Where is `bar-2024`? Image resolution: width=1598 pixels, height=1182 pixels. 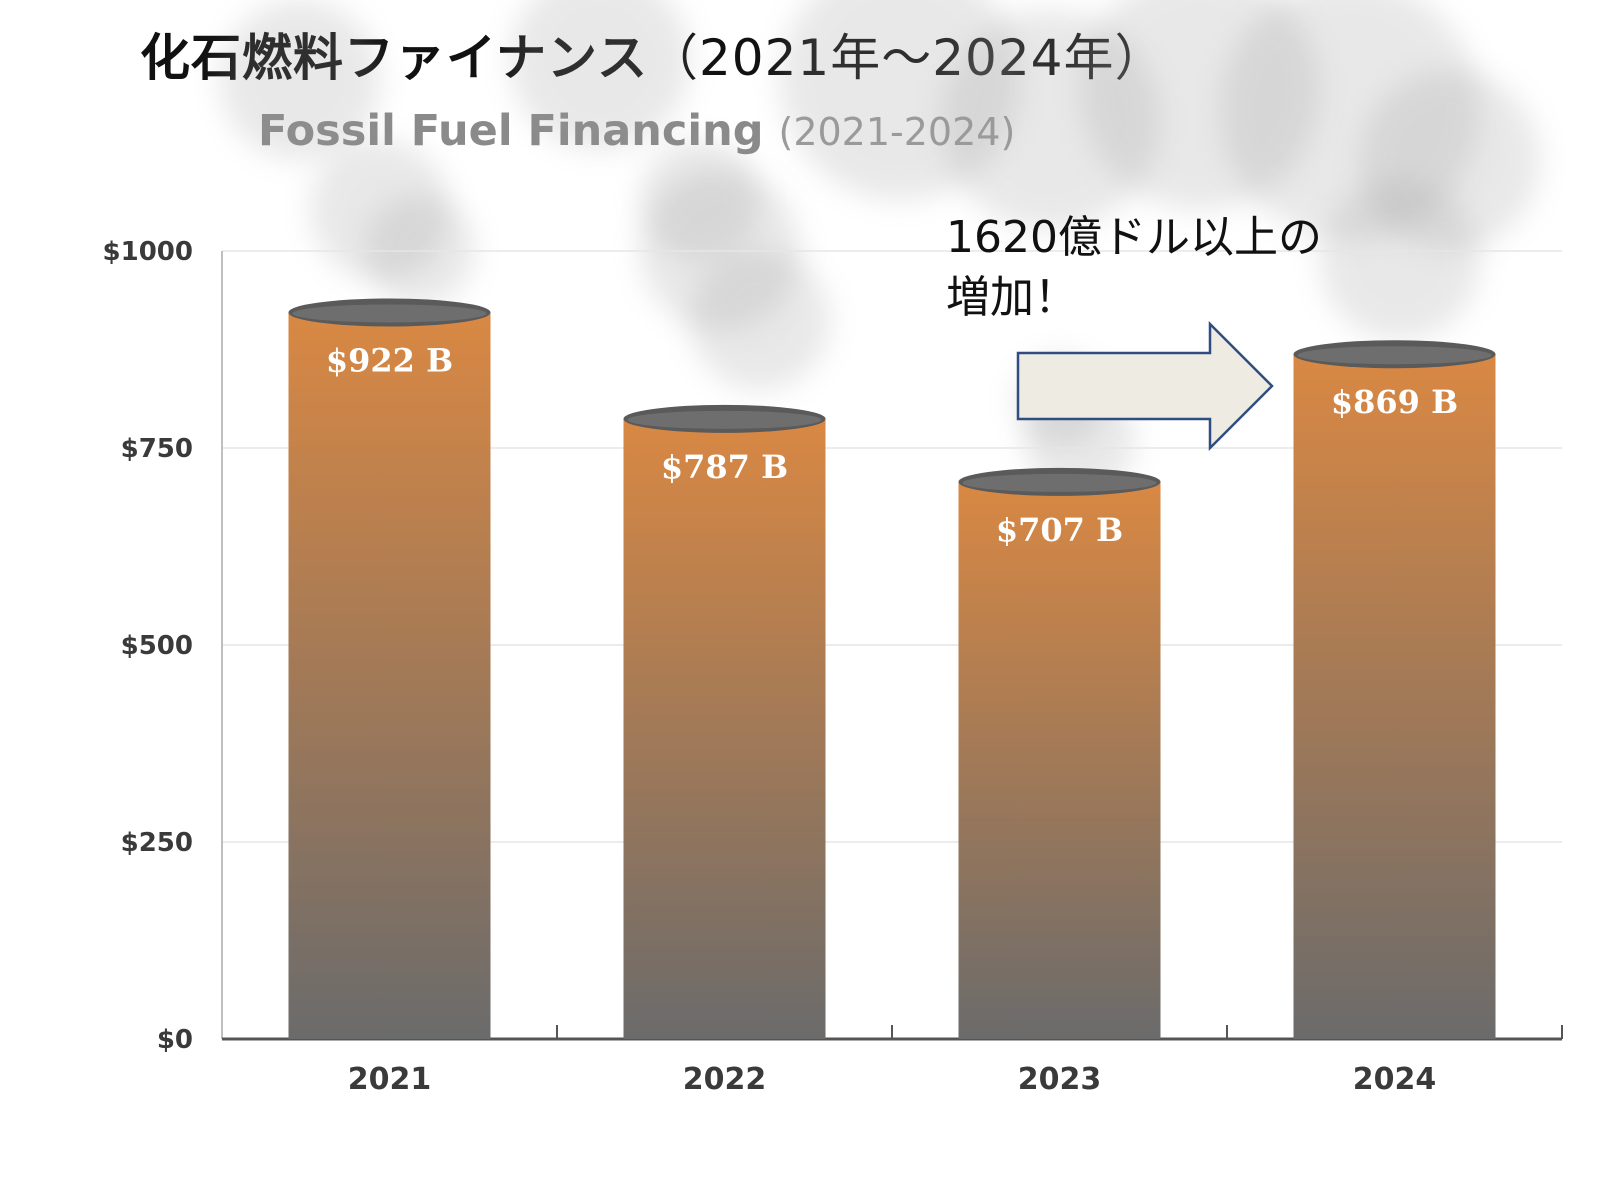
bar-2024 is located at coordinates (1394, 696).